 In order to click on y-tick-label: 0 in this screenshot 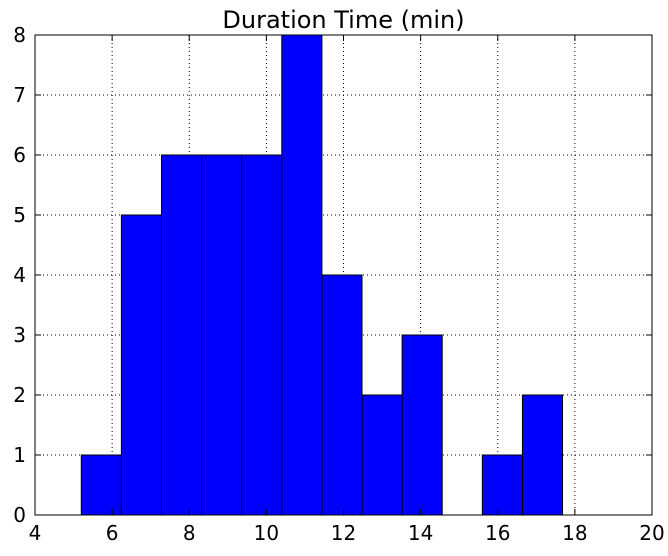, I will do `click(19, 515)`.